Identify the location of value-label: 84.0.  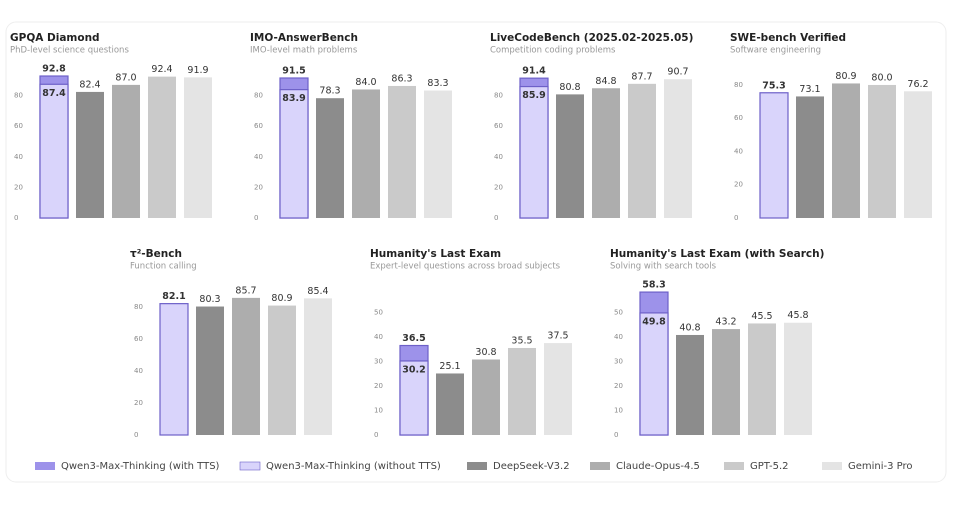
(365, 82).